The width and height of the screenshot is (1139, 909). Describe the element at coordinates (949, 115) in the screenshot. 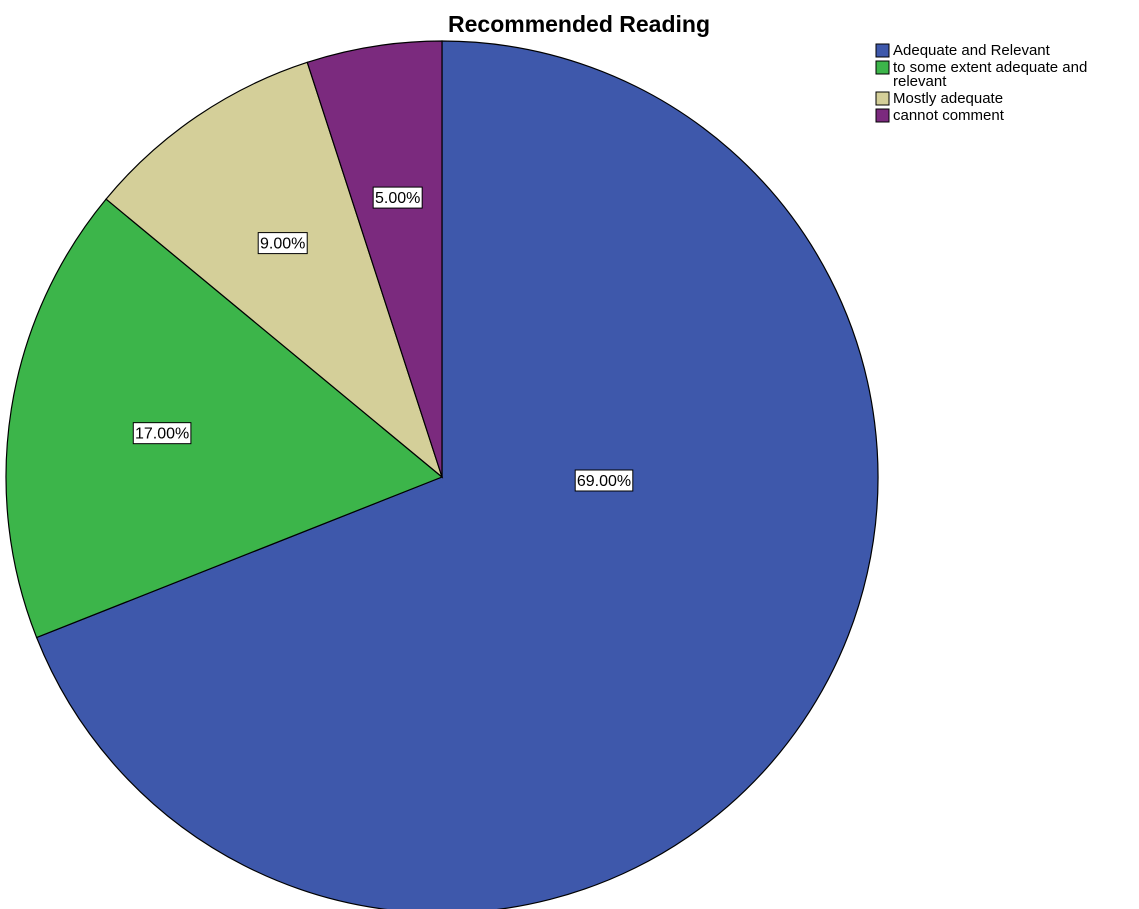

I see `legend-label: cannot comment` at that location.